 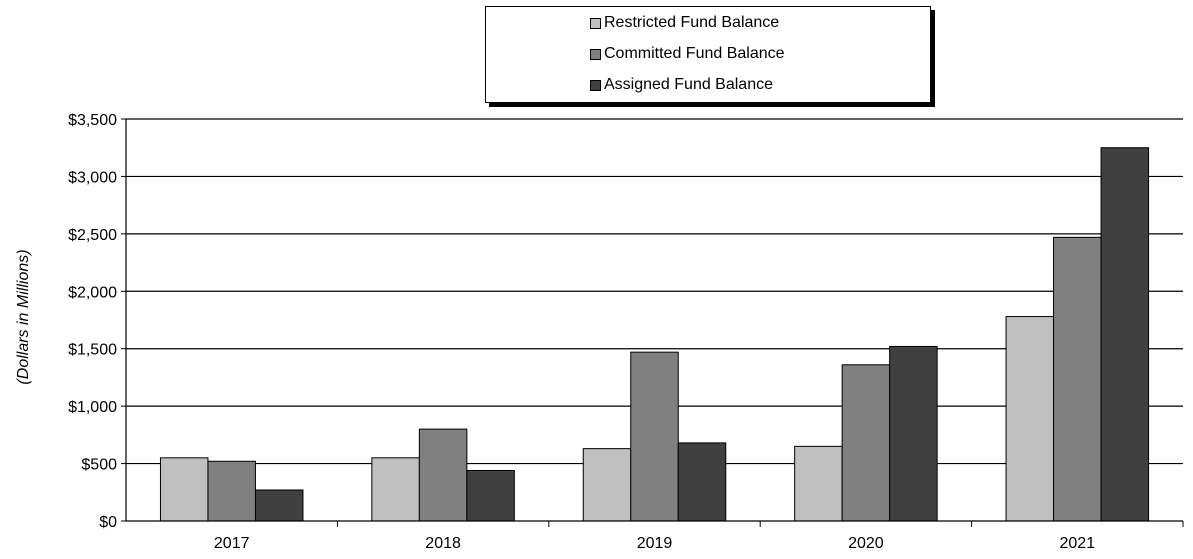 What do you see at coordinates (92, 407) in the screenshot?
I see `y-tick-label: $1,000` at bounding box center [92, 407].